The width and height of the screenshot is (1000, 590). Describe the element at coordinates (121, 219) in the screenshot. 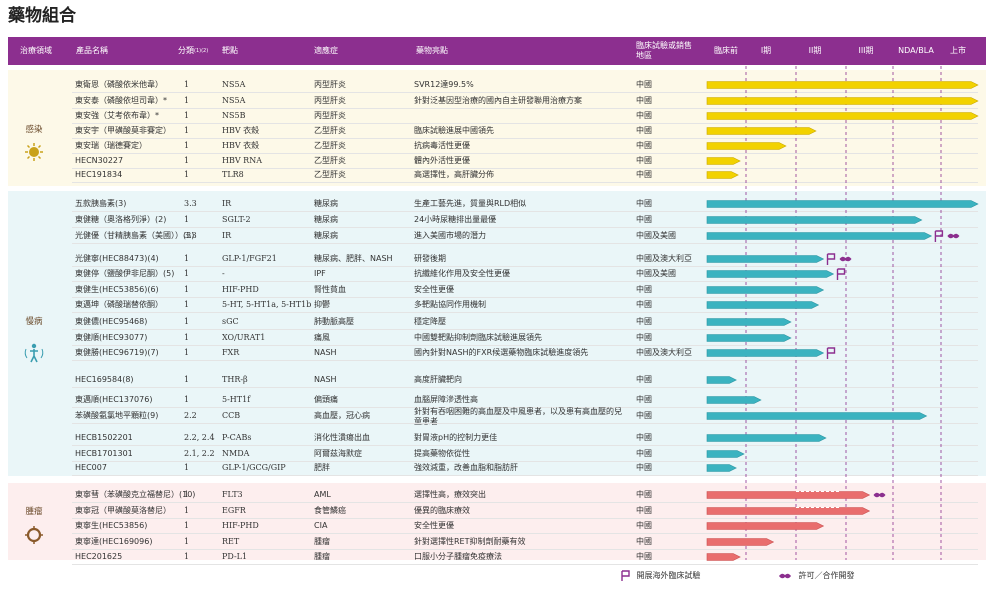

I see `product-name: 東健糖（奧洛格列淨）(2)` at that location.